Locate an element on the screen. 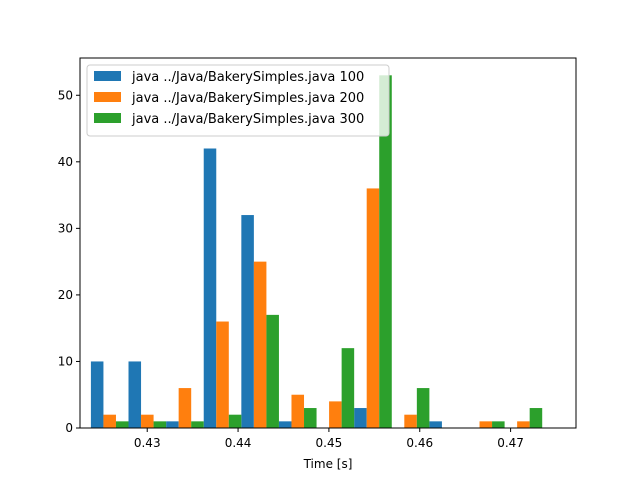 This screenshot has width=640, height=485. x-axis: 0.43 0.44 0.45 0.46 0.47 is located at coordinates (329, 439).